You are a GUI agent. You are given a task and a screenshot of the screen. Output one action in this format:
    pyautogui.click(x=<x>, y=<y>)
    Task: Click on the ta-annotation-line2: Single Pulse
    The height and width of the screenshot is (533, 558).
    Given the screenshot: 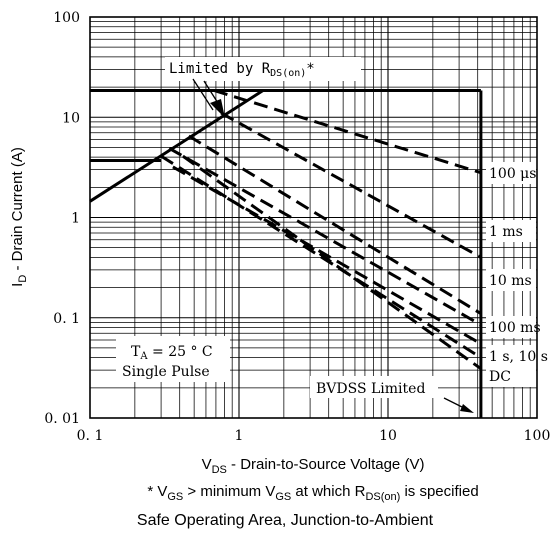 What is the action you would take?
    pyautogui.click(x=166, y=372)
    